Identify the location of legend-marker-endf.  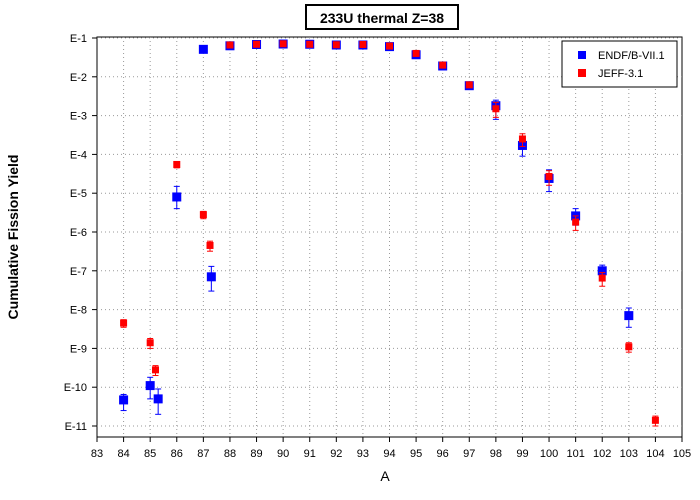
(582, 55).